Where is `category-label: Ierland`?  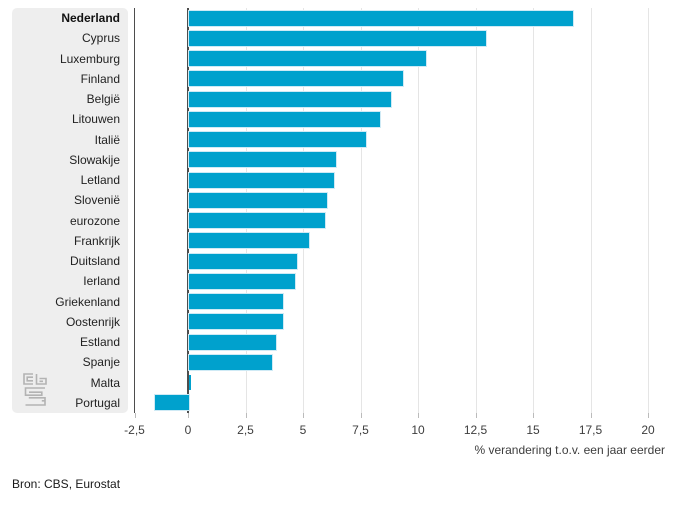
category-label: Ierland is located at coordinates (101, 281).